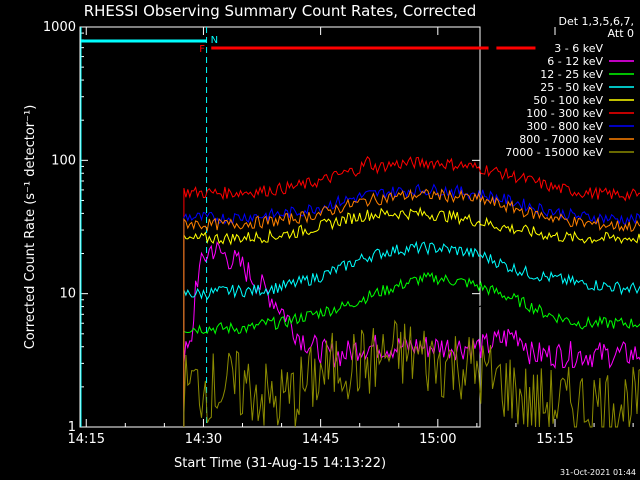 Image resolution: width=640 pixels, height=480 pixels. Describe the element at coordinates (554, 439) in the screenshot. I see `x-tick-label: 15:15` at that location.